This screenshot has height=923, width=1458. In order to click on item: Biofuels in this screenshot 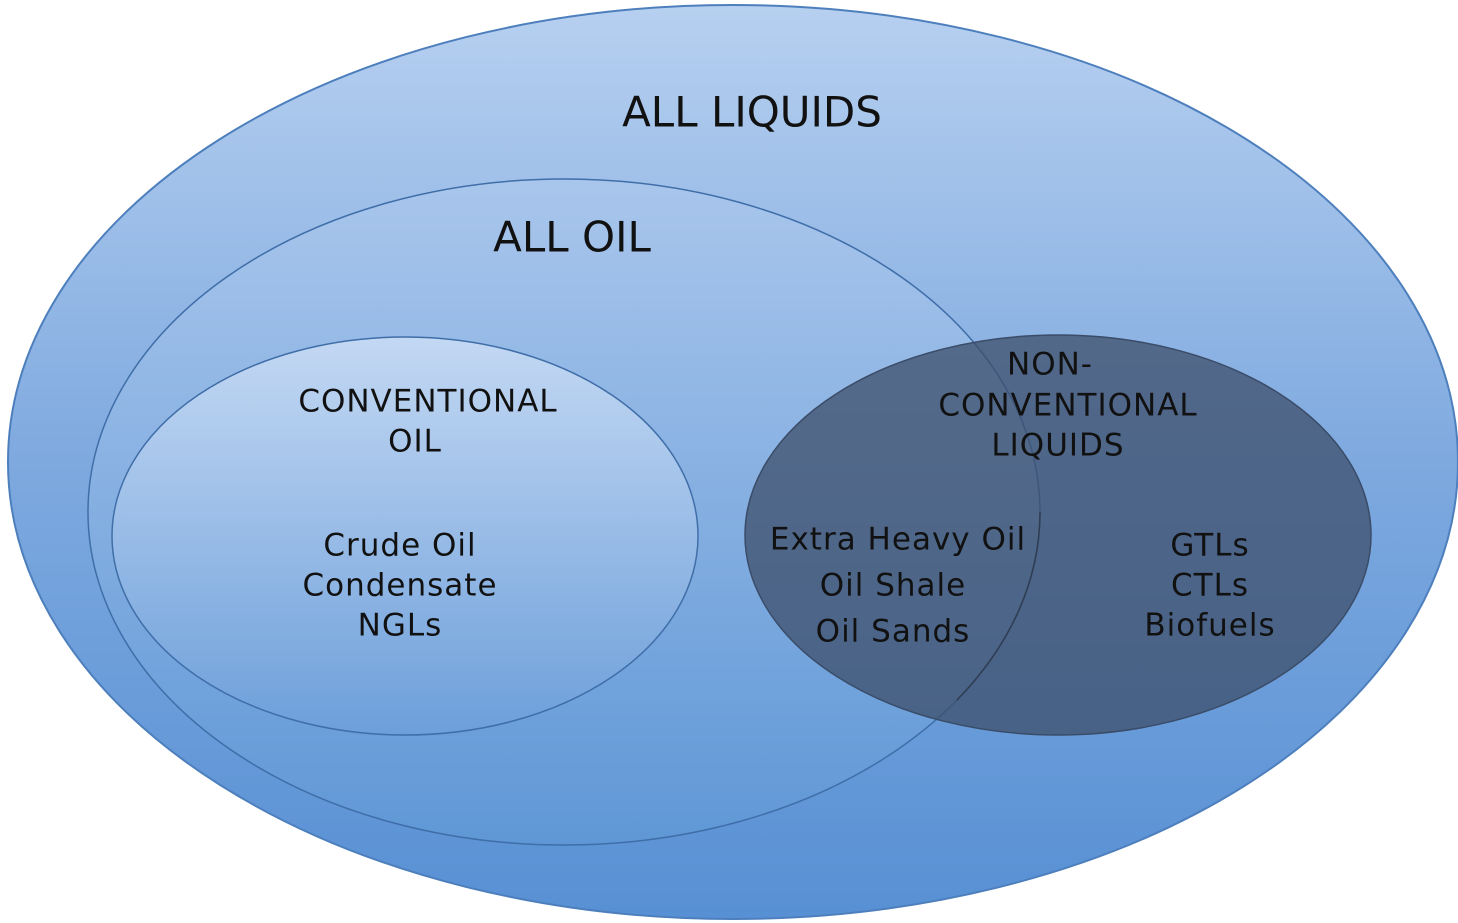, I will do `click(1209, 626)`.